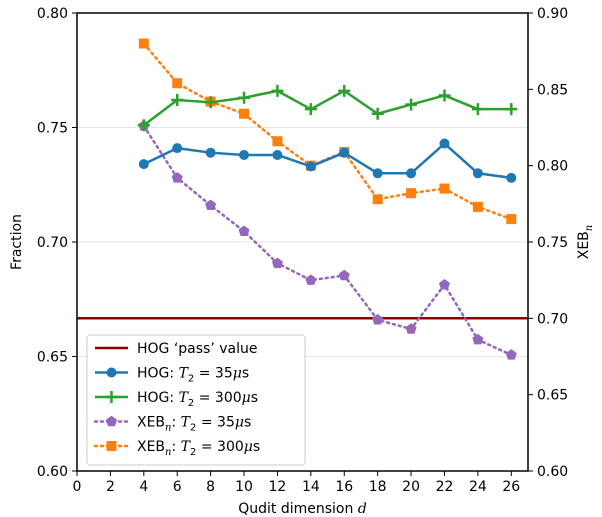 This screenshot has height=517, width=602. I want to click on x-tick-label-10: 10, so click(244, 487).